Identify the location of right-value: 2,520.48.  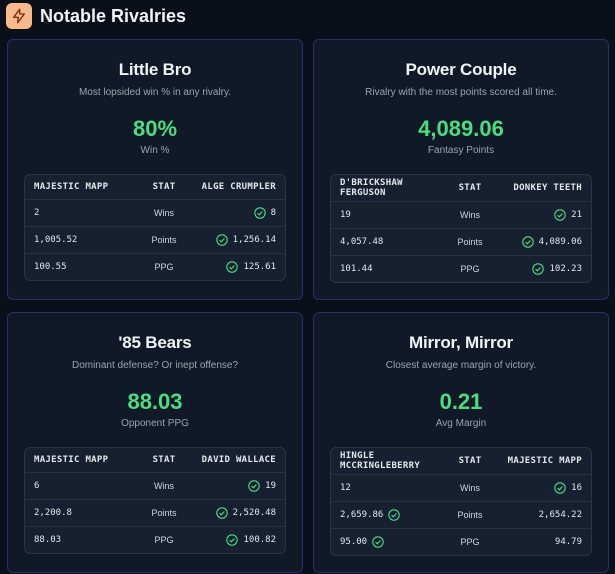
(254, 513).